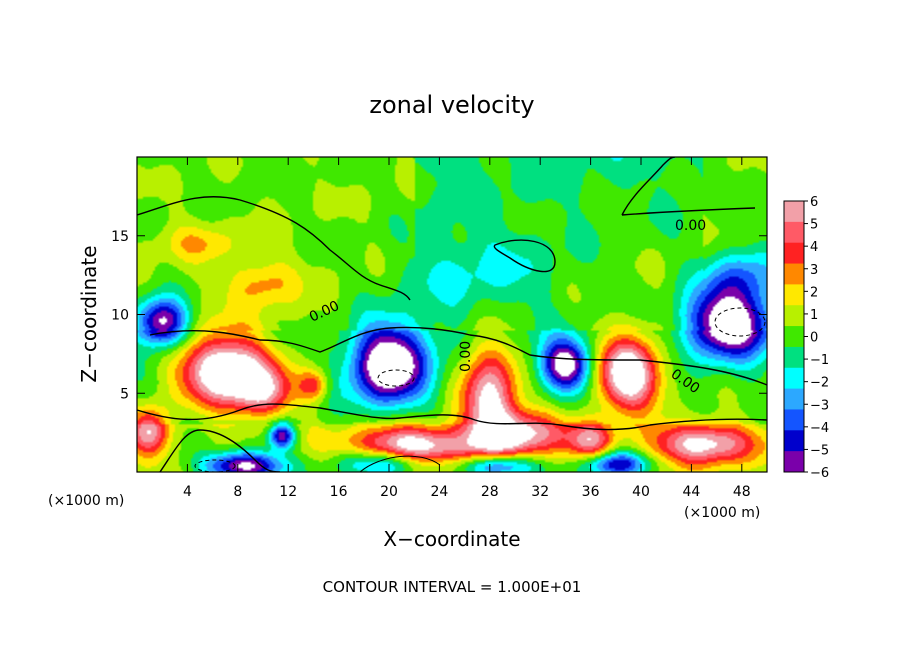 This screenshot has height=654, width=904. I want to click on zero-contour-mid, so click(458, 356).